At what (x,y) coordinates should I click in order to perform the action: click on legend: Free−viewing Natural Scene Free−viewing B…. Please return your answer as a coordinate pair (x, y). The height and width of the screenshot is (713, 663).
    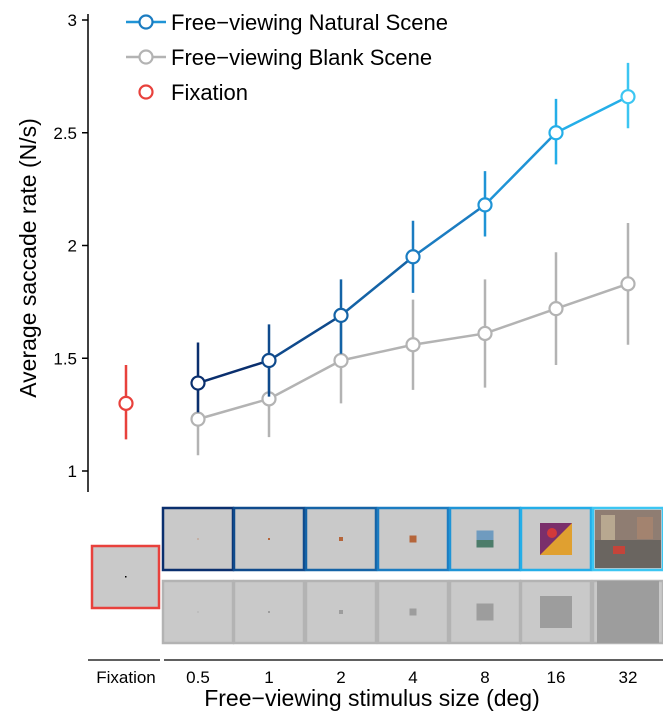
    Looking at the image, I should click on (287, 57).